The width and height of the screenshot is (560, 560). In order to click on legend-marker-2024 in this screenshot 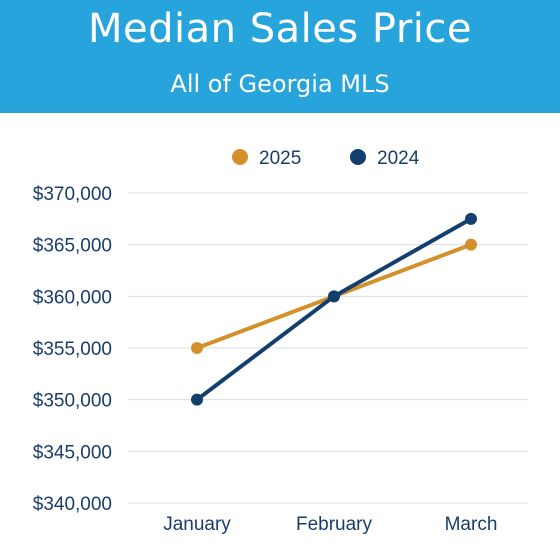, I will do `click(358, 157)`.